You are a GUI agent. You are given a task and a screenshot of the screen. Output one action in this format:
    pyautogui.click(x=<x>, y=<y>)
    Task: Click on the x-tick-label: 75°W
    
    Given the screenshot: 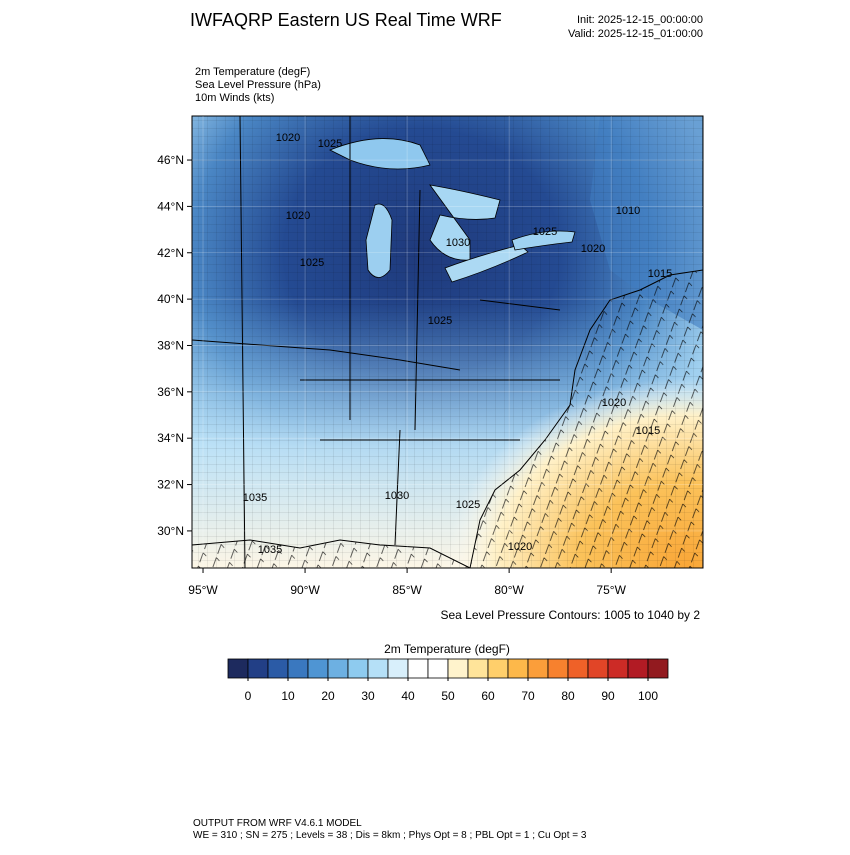 What is the action you would take?
    pyautogui.click(x=611, y=590)
    